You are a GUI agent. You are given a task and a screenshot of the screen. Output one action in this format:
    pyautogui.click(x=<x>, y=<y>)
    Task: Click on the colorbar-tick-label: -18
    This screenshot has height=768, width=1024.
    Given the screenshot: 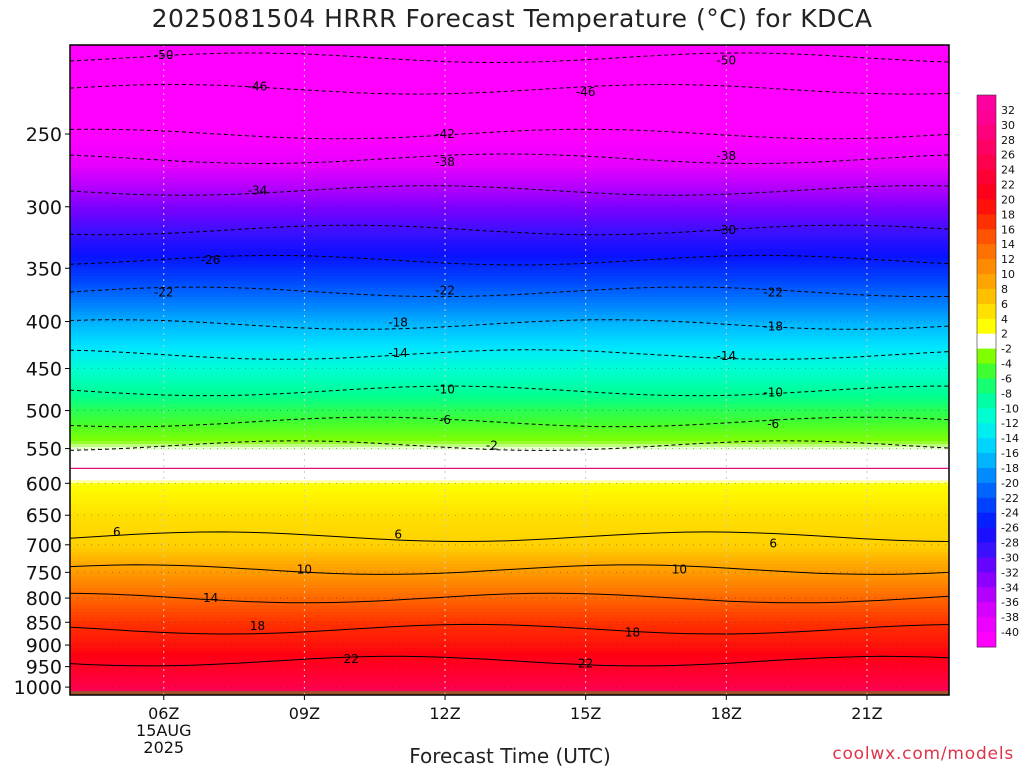 What is the action you would take?
    pyautogui.click(x=1010, y=468)
    